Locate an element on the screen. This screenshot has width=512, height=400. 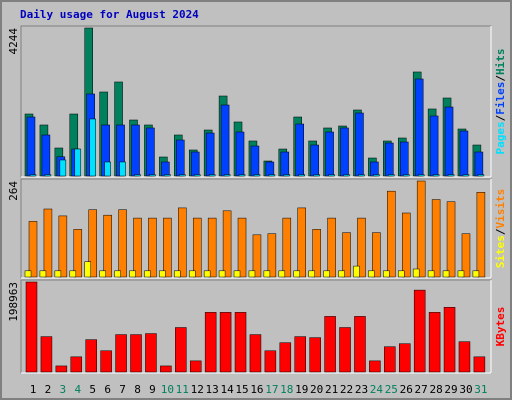
x-tick-label: 17 is located at coordinates (271, 389).